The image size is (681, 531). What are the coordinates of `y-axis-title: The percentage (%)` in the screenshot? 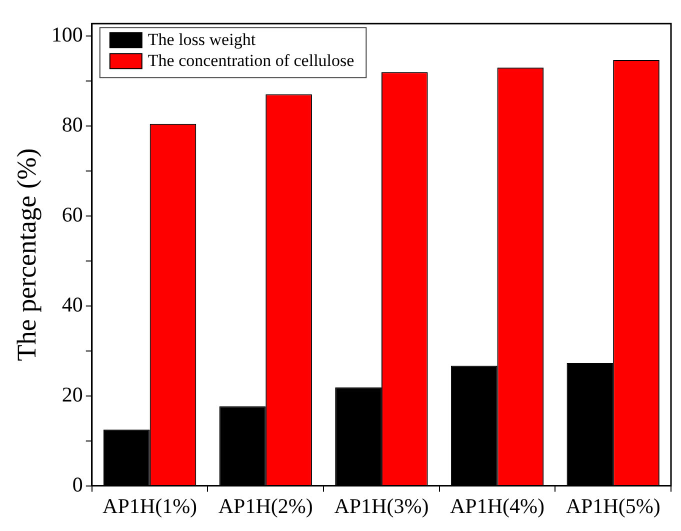 It's located at (26, 255).